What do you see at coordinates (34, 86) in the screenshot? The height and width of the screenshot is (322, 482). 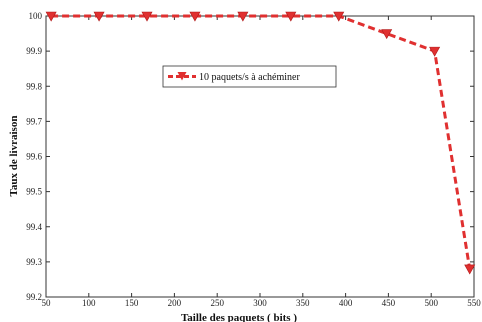 I see `y-tick-label: 99.8` at bounding box center [34, 86].